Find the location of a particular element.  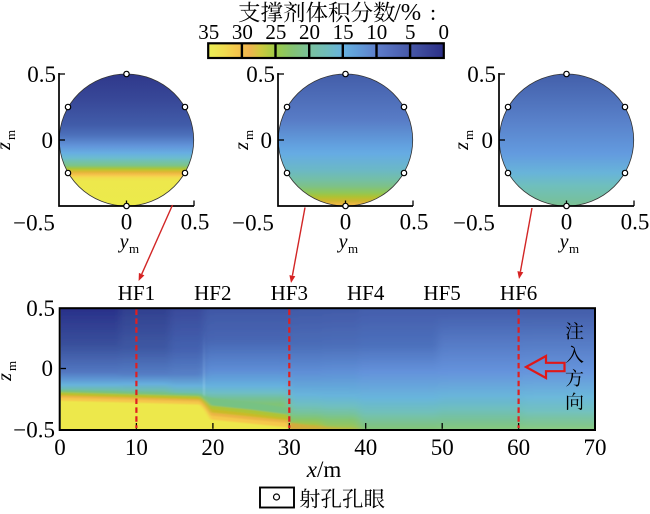

svg-text: HF6 is located at coordinates (518, 293).